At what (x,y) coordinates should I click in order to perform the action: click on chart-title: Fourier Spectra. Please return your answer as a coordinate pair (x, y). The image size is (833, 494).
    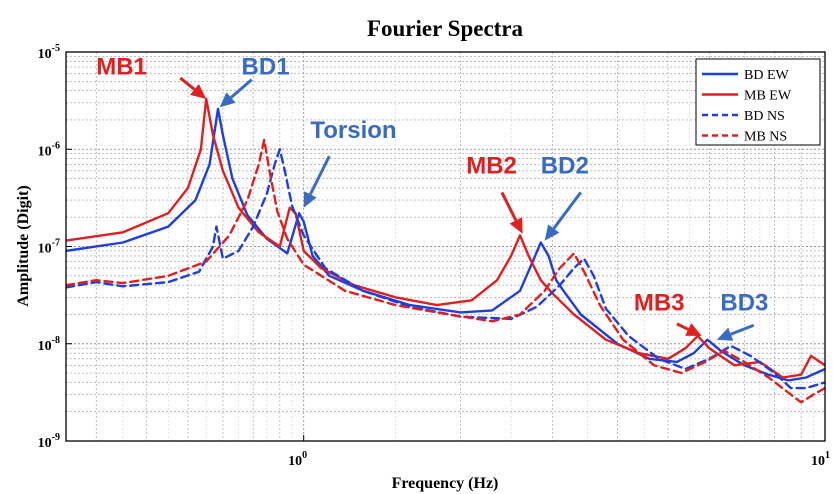
    Looking at the image, I should click on (445, 28).